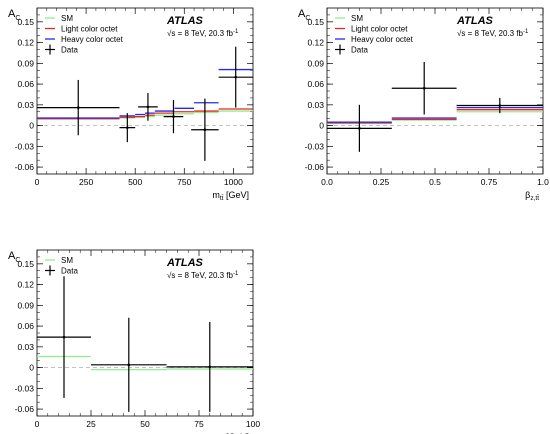 Image resolution: width=550 pixels, height=434 pixels. I want to click on x-axis-label-main: m, so click(216, 195).